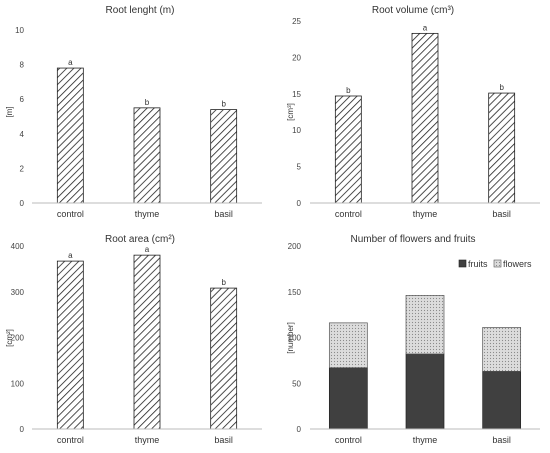 The image size is (550, 453). Describe the element at coordinates (19, 117) in the screenshot. I see `y-ticks: 0 2 4 6 8 10` at that location.